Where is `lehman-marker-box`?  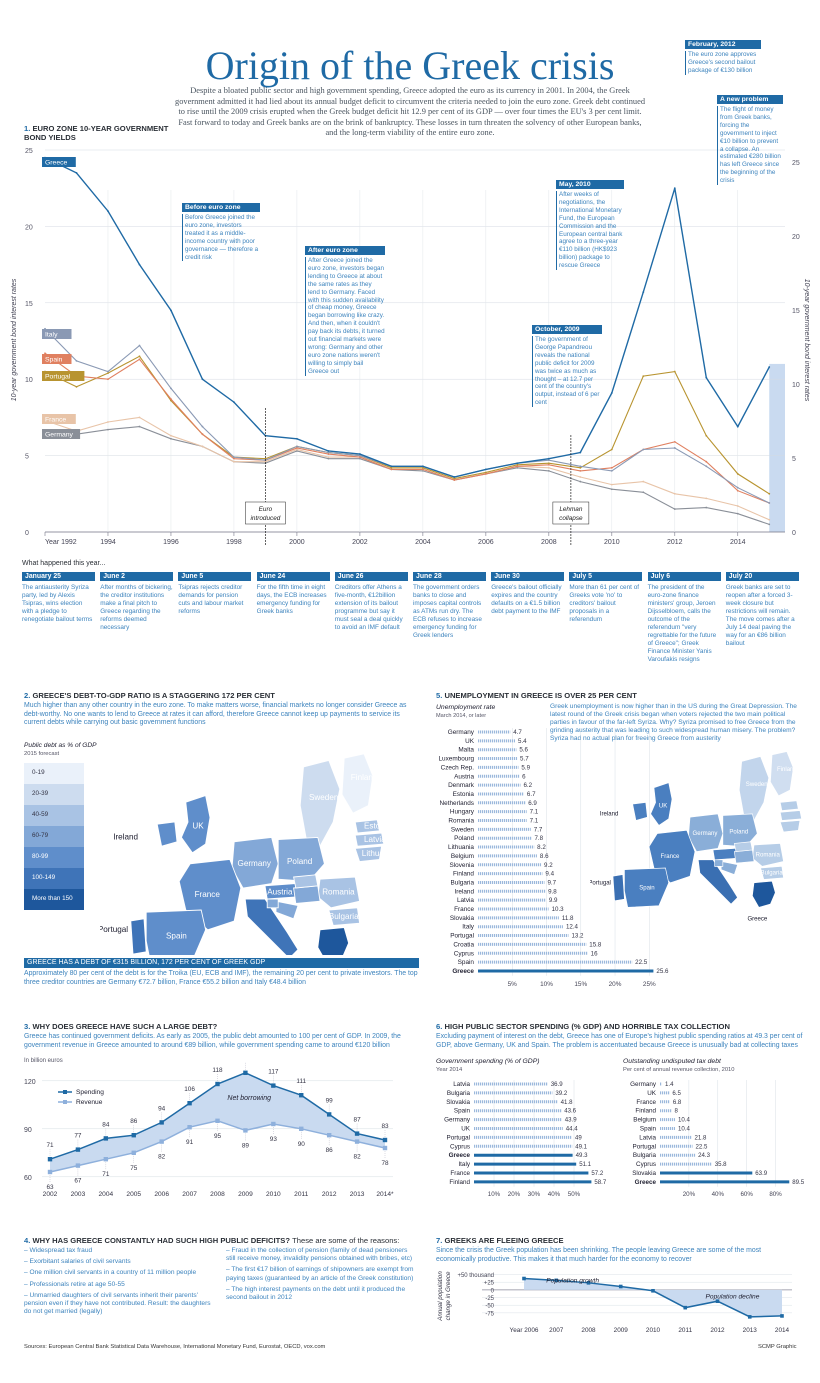
lehman-marker-box is located at coordinates (571, 513).